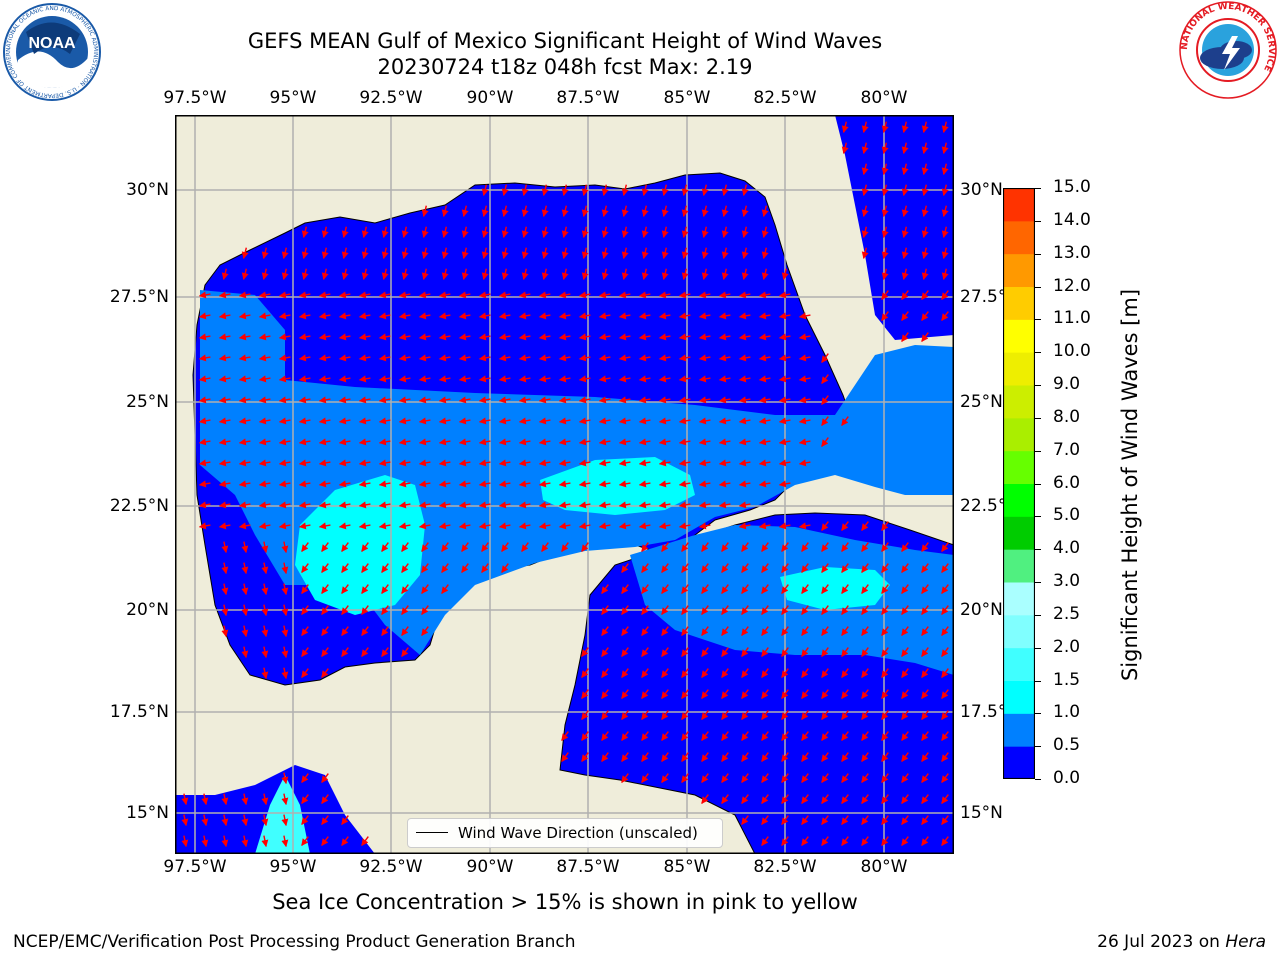  What do you see at coordinates (195, 867) in the screenshot?
I see `lon-tick-bottom-97-5: 97.5°W` at bounding box center [195, 867].